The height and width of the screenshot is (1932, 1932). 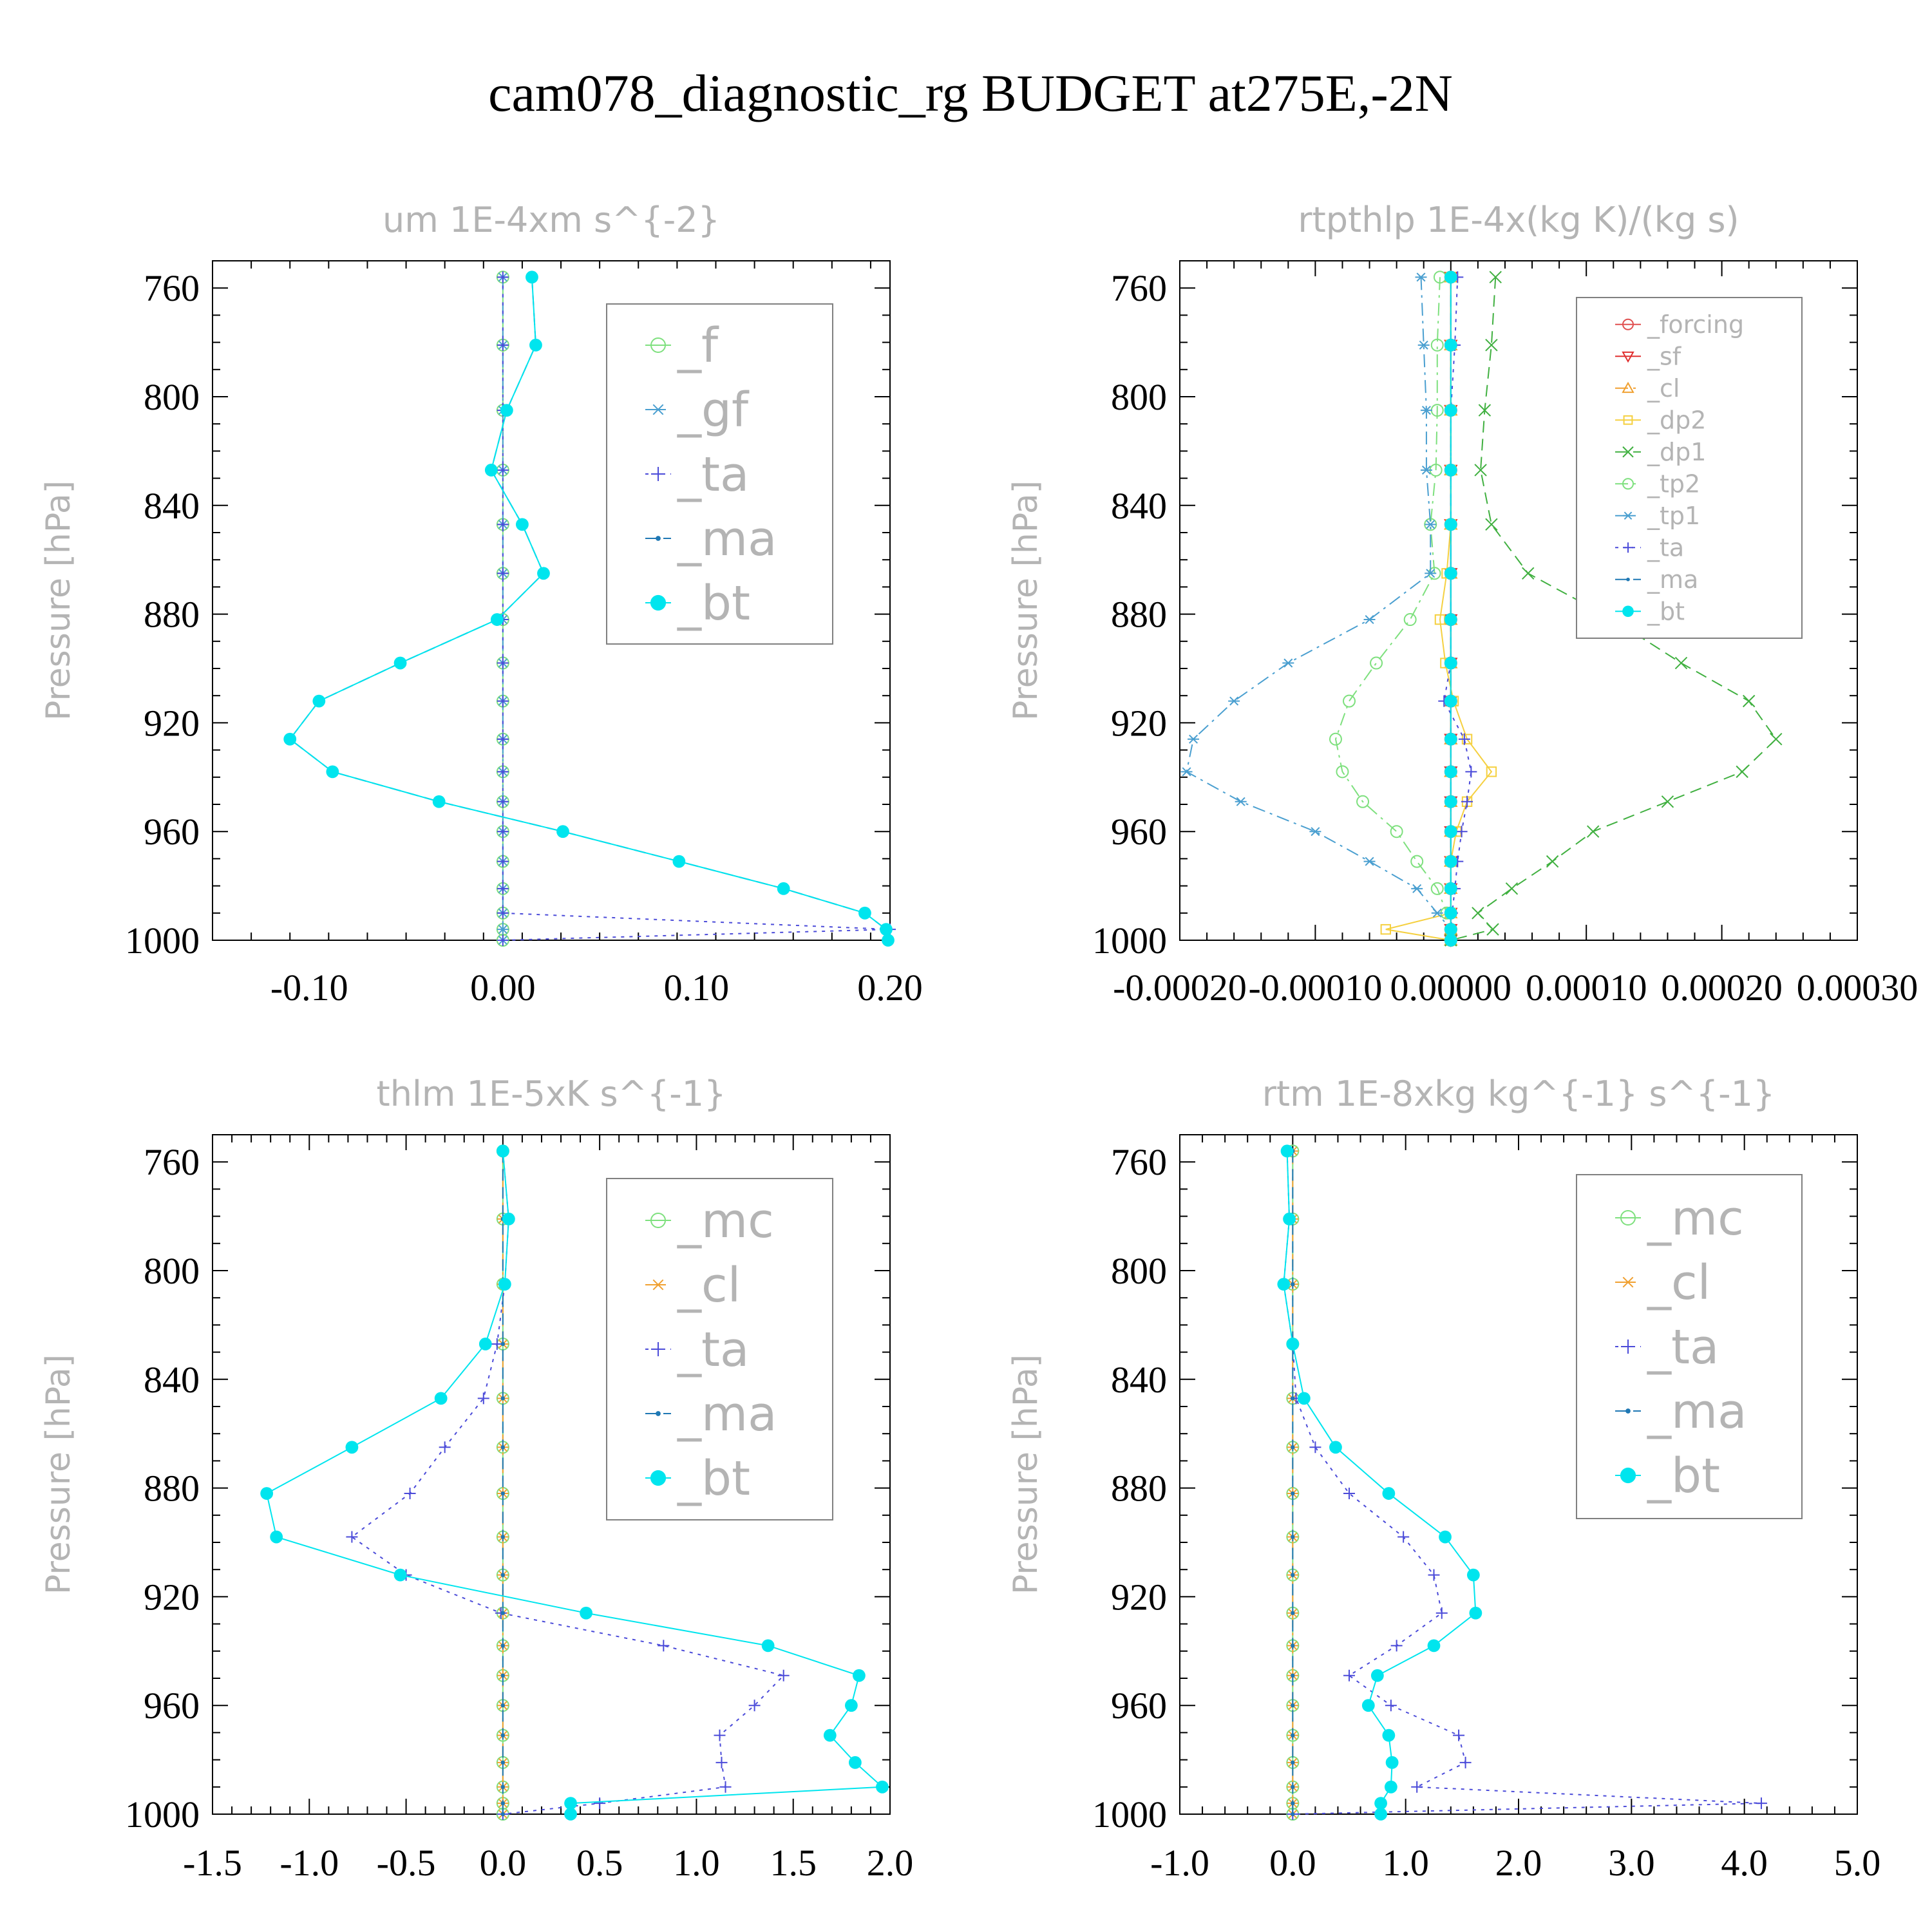 I want to click on legend-label: _mc, so click(x=725, y=1221).